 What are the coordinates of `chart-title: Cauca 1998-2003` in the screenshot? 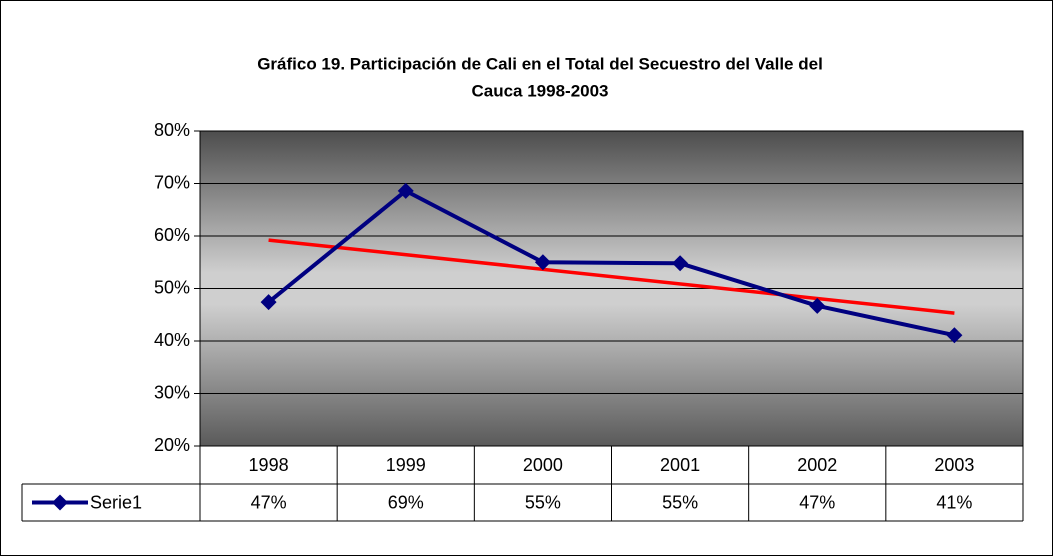 It's located at (539, 90).